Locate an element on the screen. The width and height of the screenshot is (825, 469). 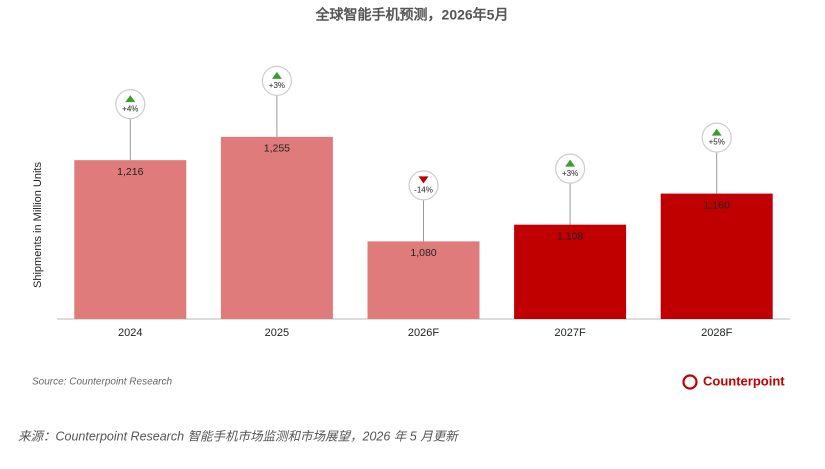
source: Source: Counterpoint Research is located at coordinates (102, 382).